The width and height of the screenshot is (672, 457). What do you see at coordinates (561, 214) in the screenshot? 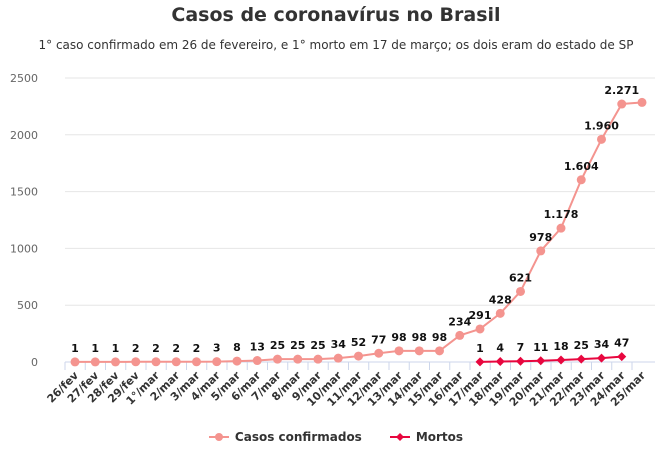
I see `data-label: 1.178` at bounding box center [561, 214].